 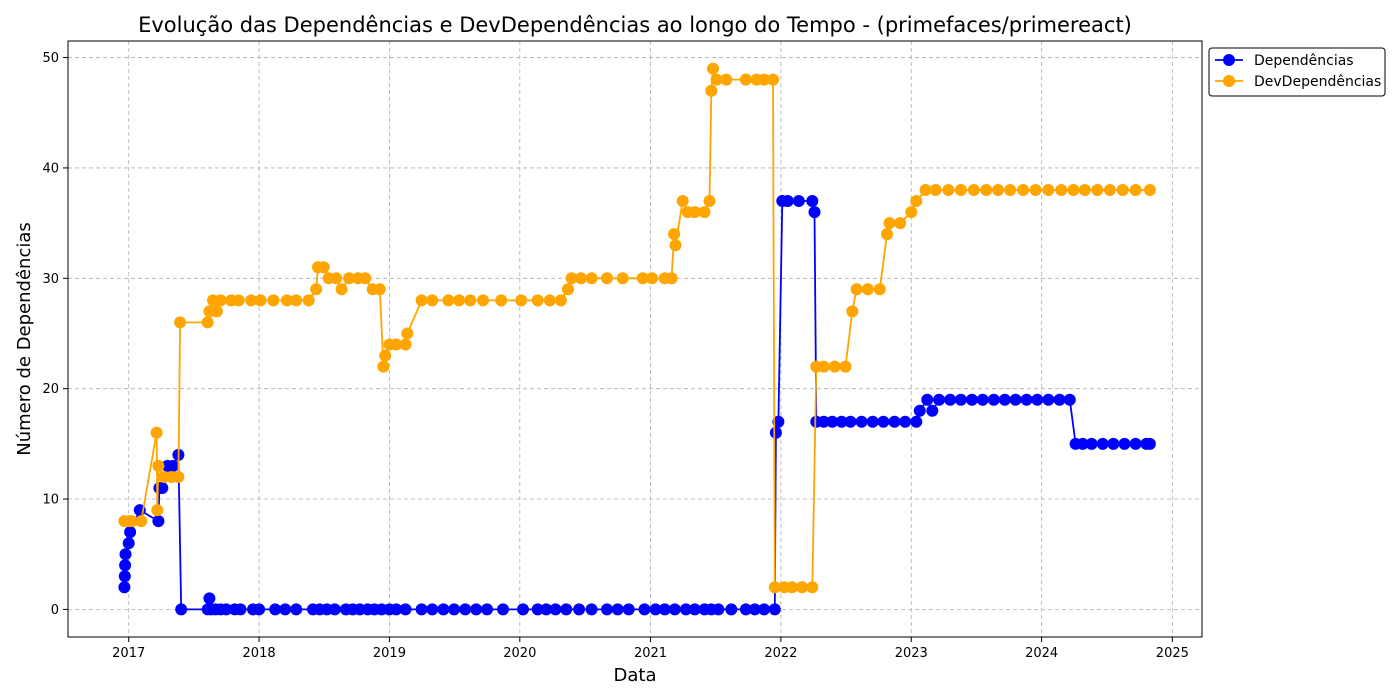 What do you see at coordinates (1304, 61) in the screenshot?
I see `legend-label-dependencias: Dependências` at bounding box center [1304, 61].